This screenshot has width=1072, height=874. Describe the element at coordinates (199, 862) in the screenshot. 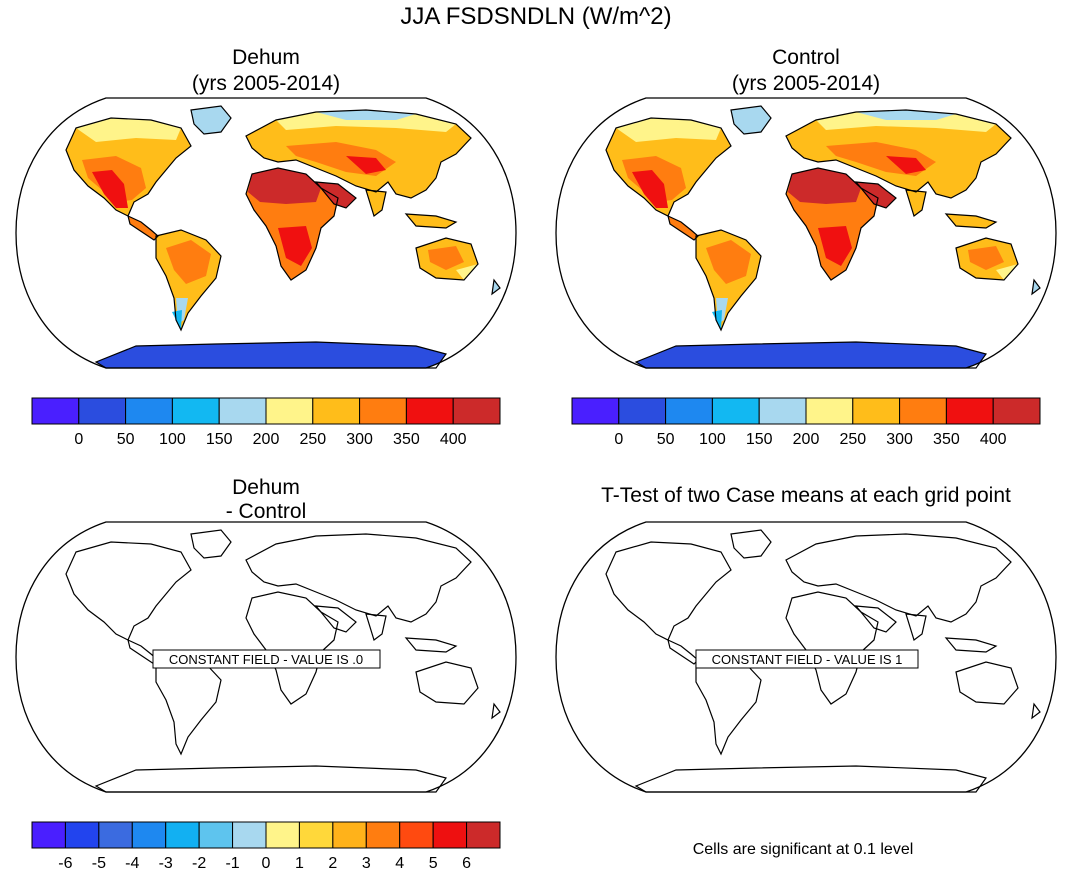

I see `colorbar-tick-label: -2` at that location.